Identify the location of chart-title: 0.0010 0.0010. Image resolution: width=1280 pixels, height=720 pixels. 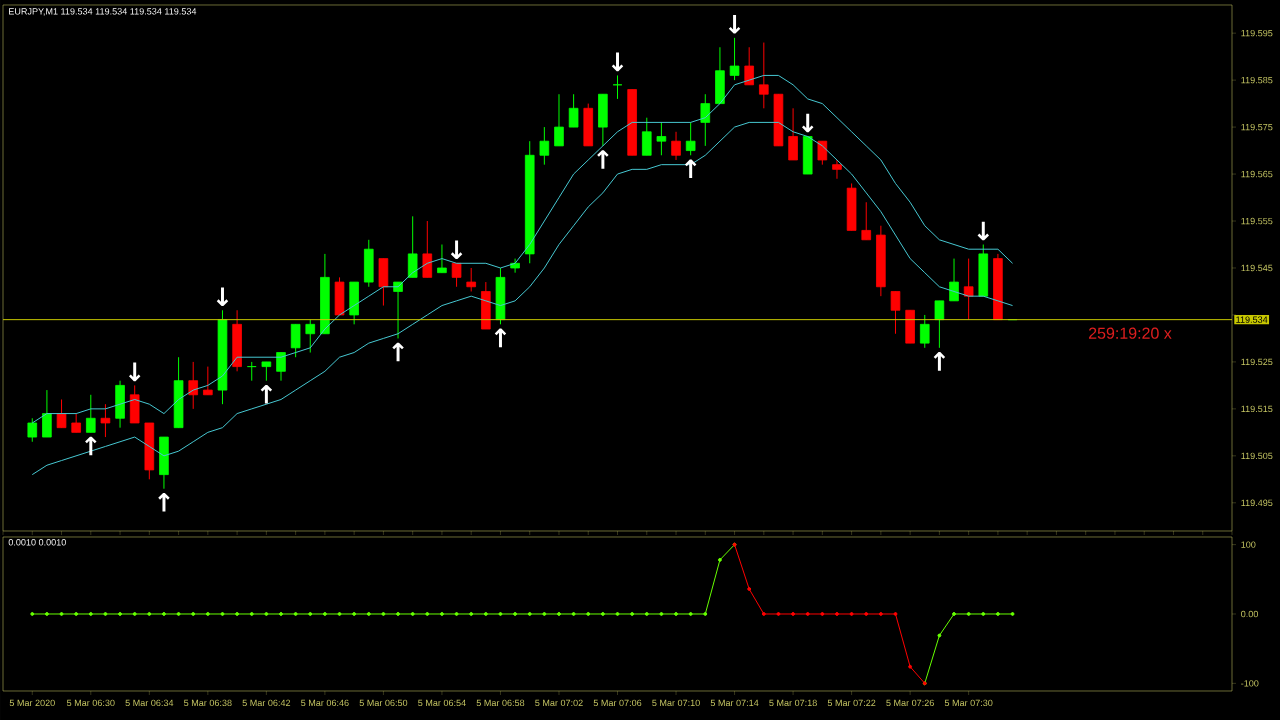
(37, 542).